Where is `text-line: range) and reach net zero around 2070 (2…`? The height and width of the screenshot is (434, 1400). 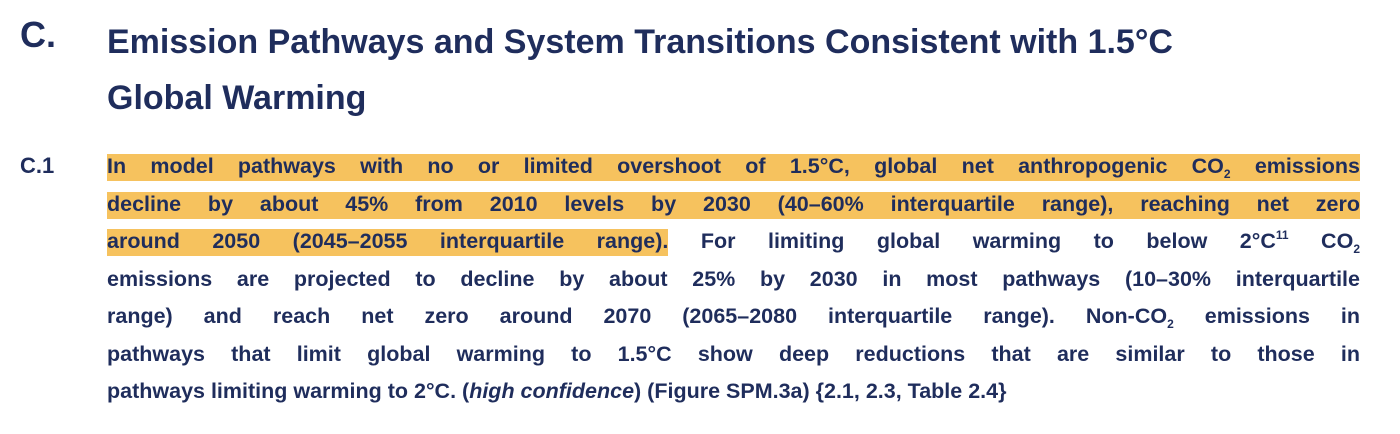
text-line: range) and reach net zero around 2070 (2… is located at coordinates (733, 317).